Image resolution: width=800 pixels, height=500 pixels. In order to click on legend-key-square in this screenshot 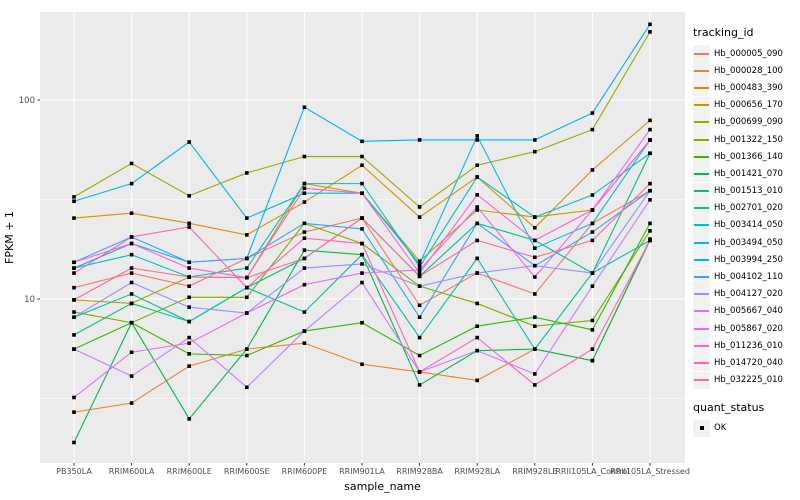, I will do `click(701, 428)`.